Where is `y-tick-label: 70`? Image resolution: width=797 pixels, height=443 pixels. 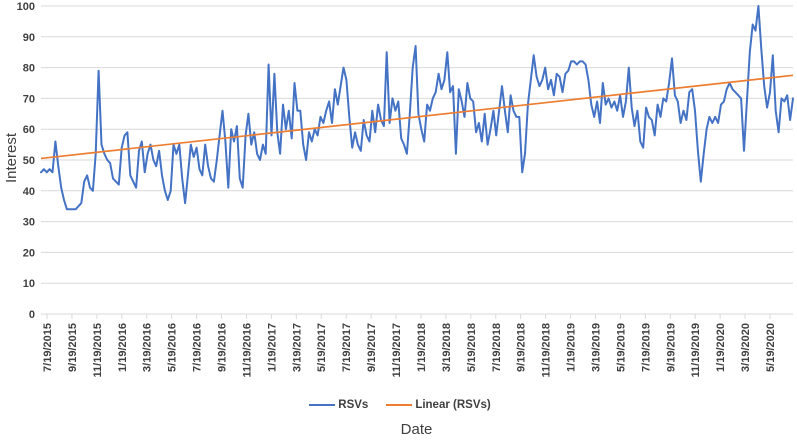
y-tick-label: 70 is located at coordinates (29, 99).